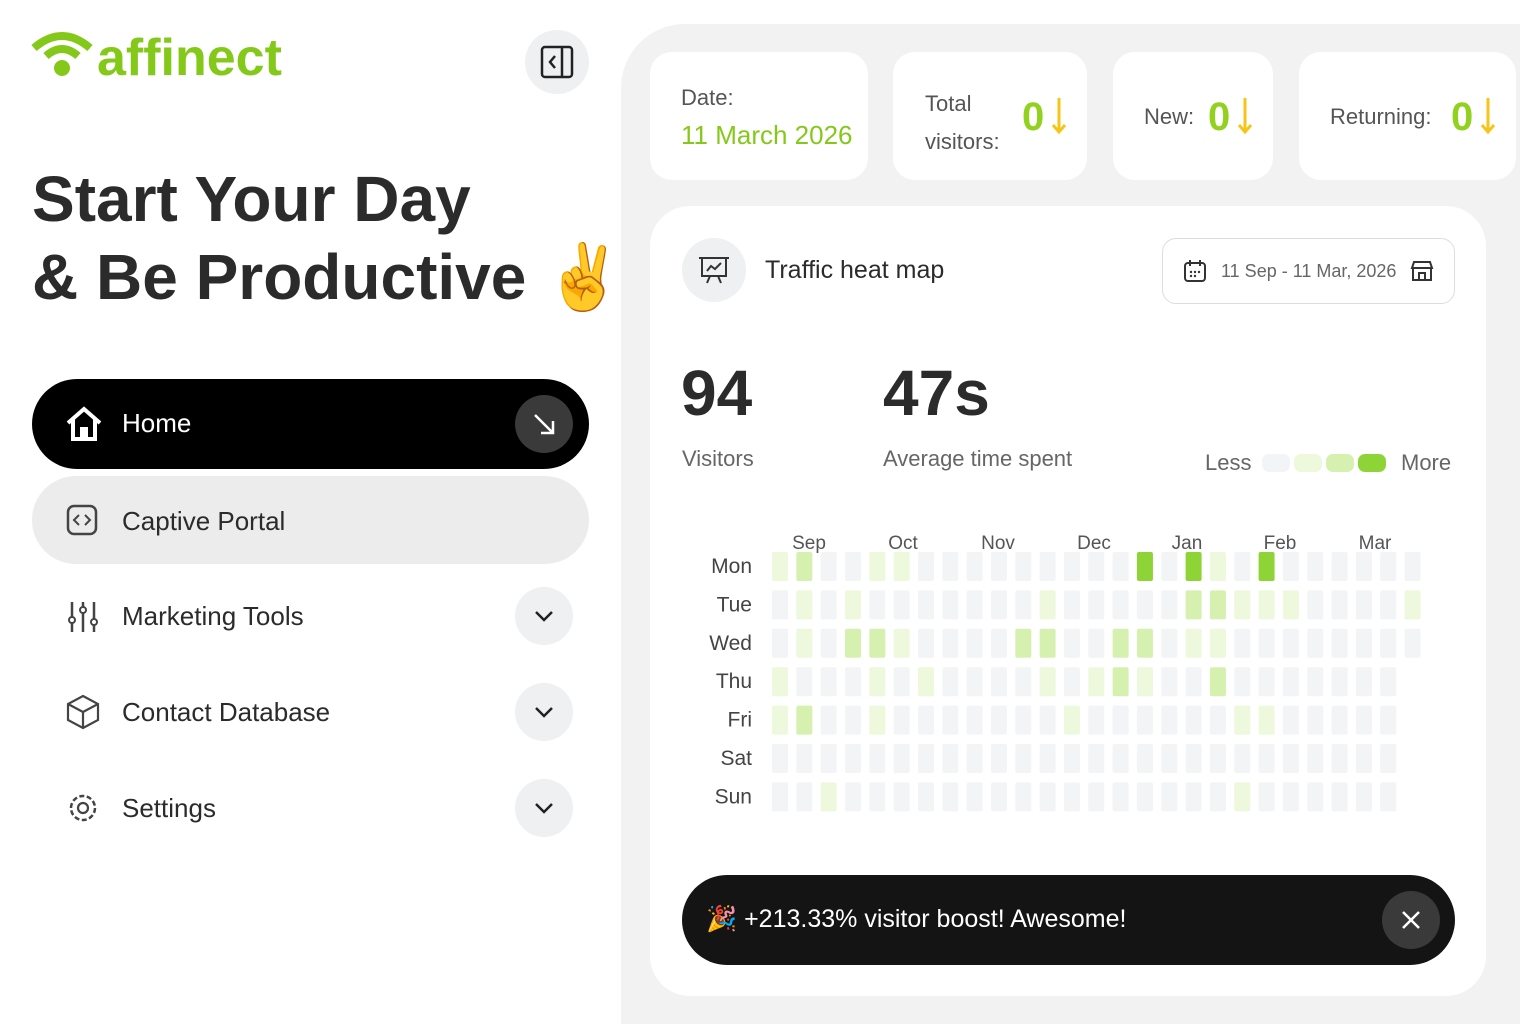 The width and height of the screenshot is (1520, 1024). Describe the element at coordinates (310, 520) in the screenshot. I see `nav-captive: Captive Portal` at that location.